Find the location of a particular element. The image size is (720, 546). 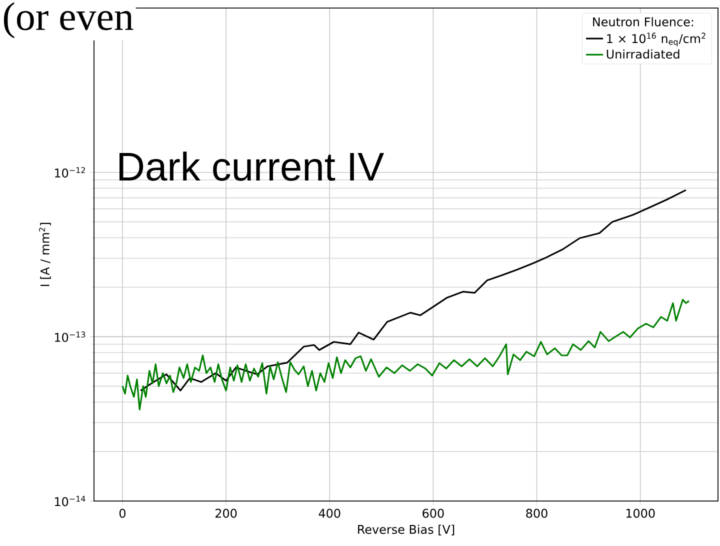

y-tick-label: 10$^{−14}$ is located at coordinates (70, 501).